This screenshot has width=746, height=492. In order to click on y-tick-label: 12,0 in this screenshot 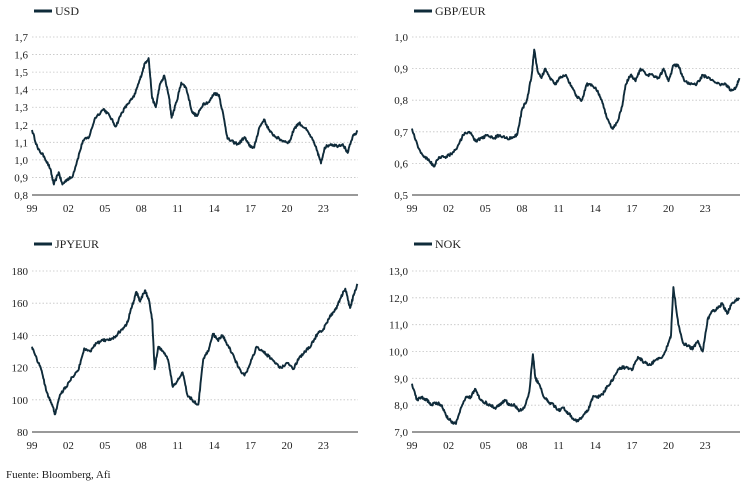, I will do `click(399, 299)`.